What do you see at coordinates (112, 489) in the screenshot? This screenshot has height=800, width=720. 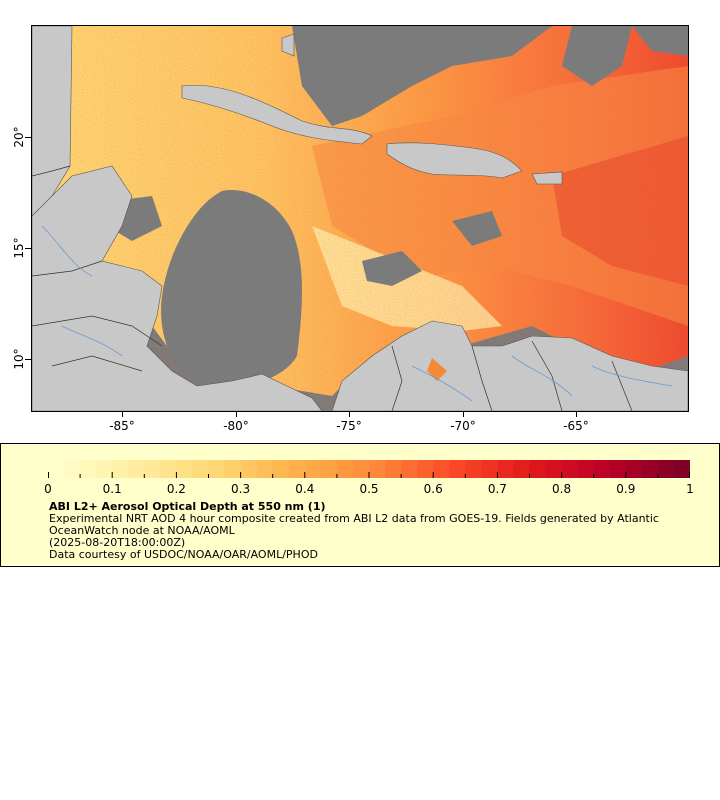 I see `colorbar-tick-label: 0.1` at bounding box center [112, 489].